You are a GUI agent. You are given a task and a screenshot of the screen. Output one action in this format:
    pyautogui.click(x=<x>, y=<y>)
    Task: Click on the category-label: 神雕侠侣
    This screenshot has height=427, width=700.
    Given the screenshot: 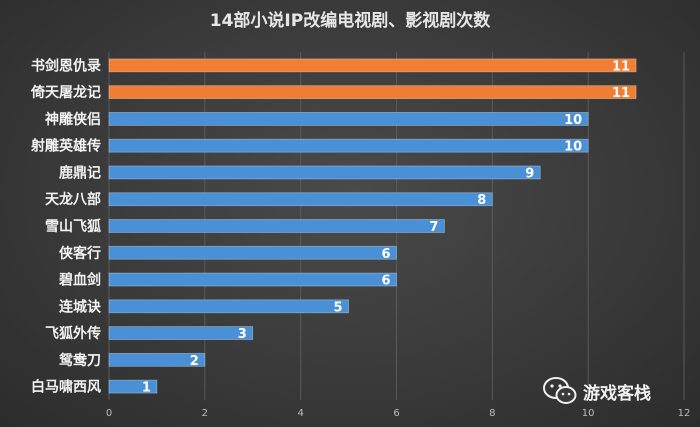 What is the action you would take?
    pyautogui.click(x=73, y=119)
    